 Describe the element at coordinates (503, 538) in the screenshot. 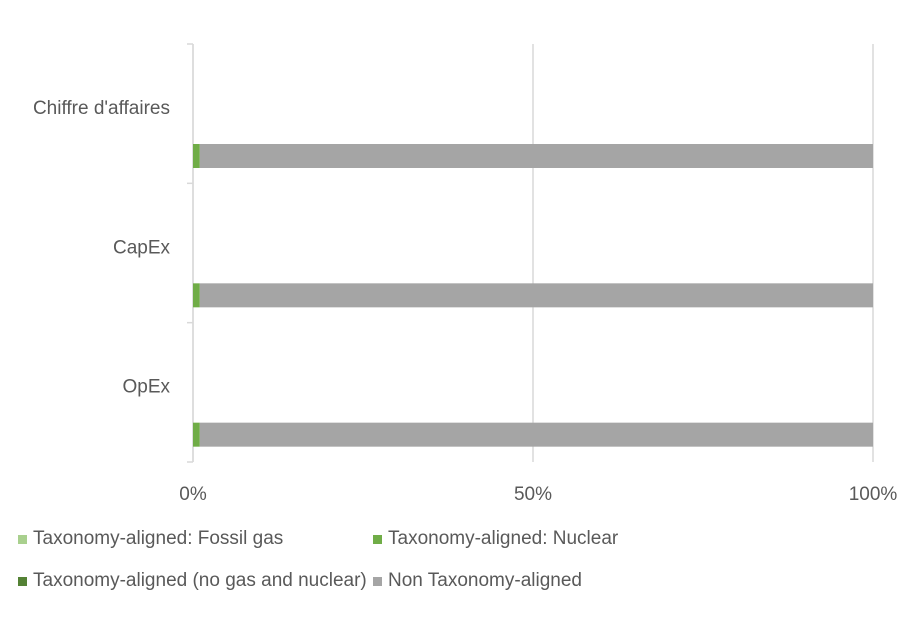

I see `legend-label: Taxonomy-aligned: Nuclear` at that location.